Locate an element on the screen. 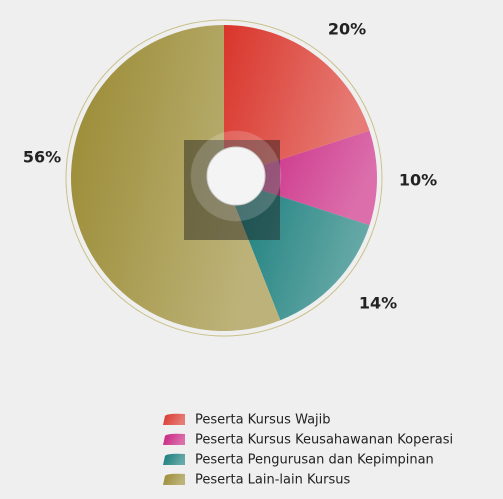 This screenshot has width=503, height=499. value-label: 14% is located at coordinates (378, 303).